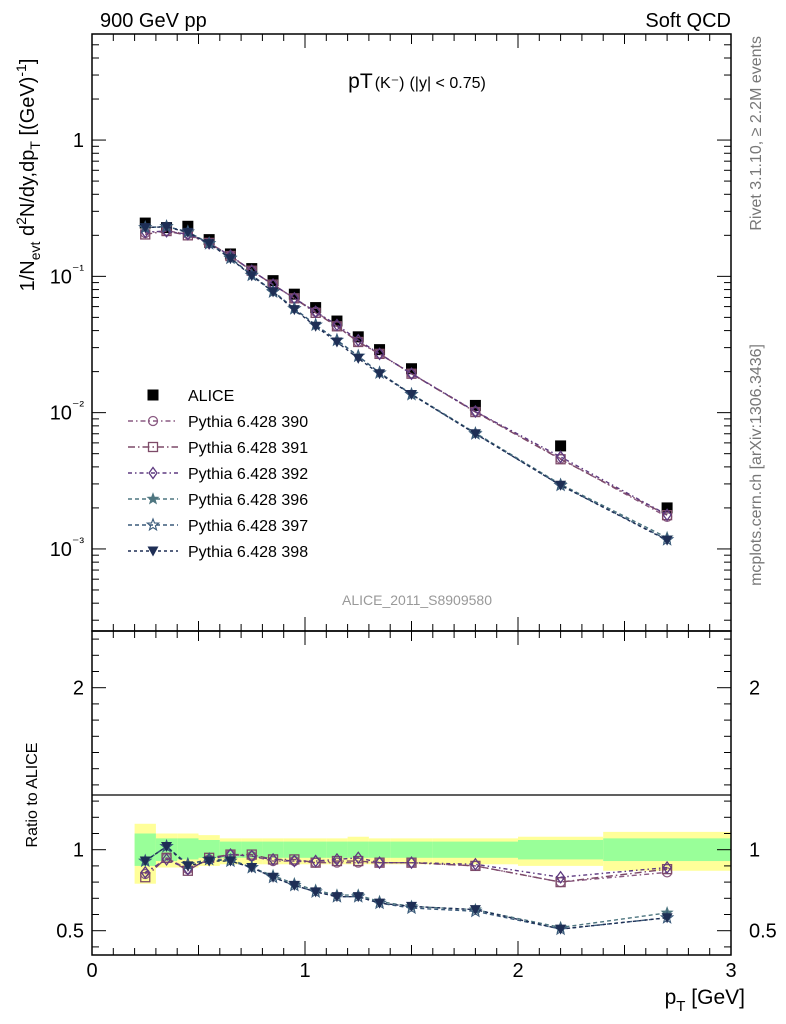  I want to click on legend-item: Pythia 6.428 391, so click(218, 448).